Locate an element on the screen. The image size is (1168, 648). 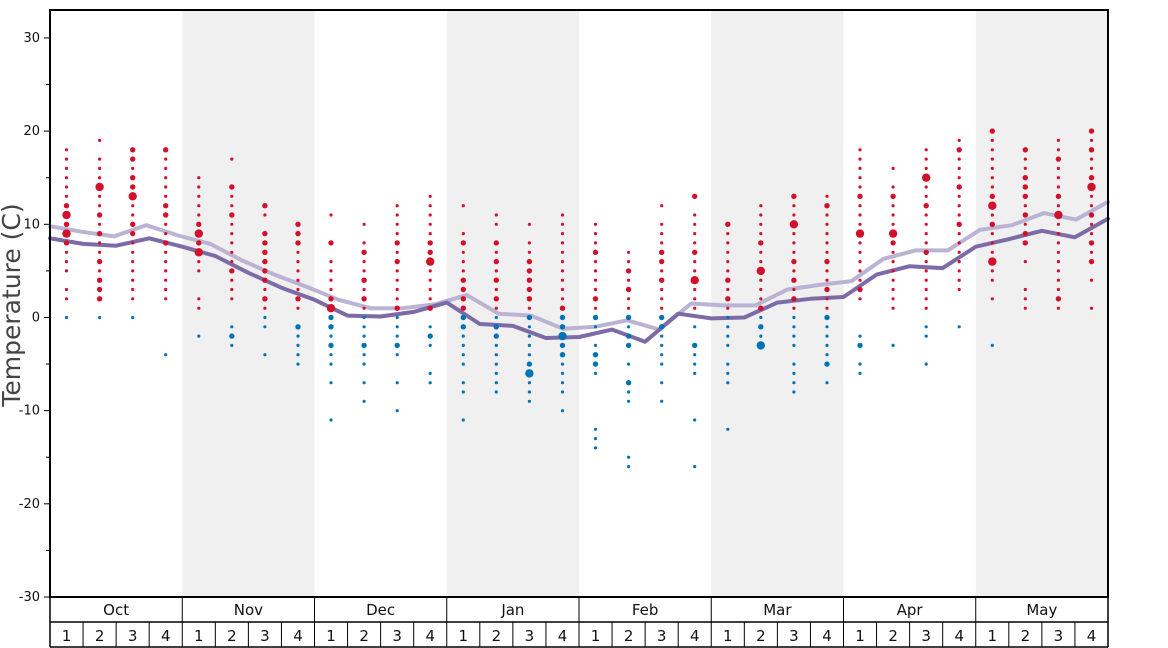
week-label: 2 is located at coordinates (1026, 636).